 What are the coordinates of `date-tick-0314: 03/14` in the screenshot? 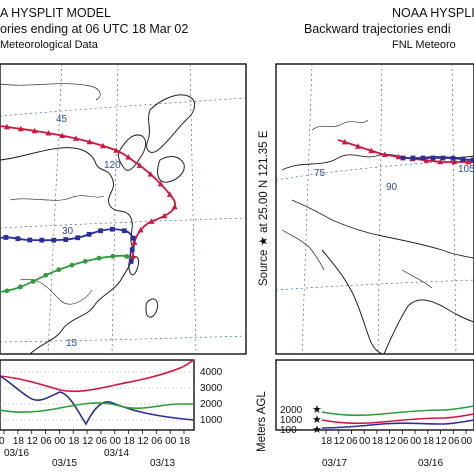 It's located at (116, 453).